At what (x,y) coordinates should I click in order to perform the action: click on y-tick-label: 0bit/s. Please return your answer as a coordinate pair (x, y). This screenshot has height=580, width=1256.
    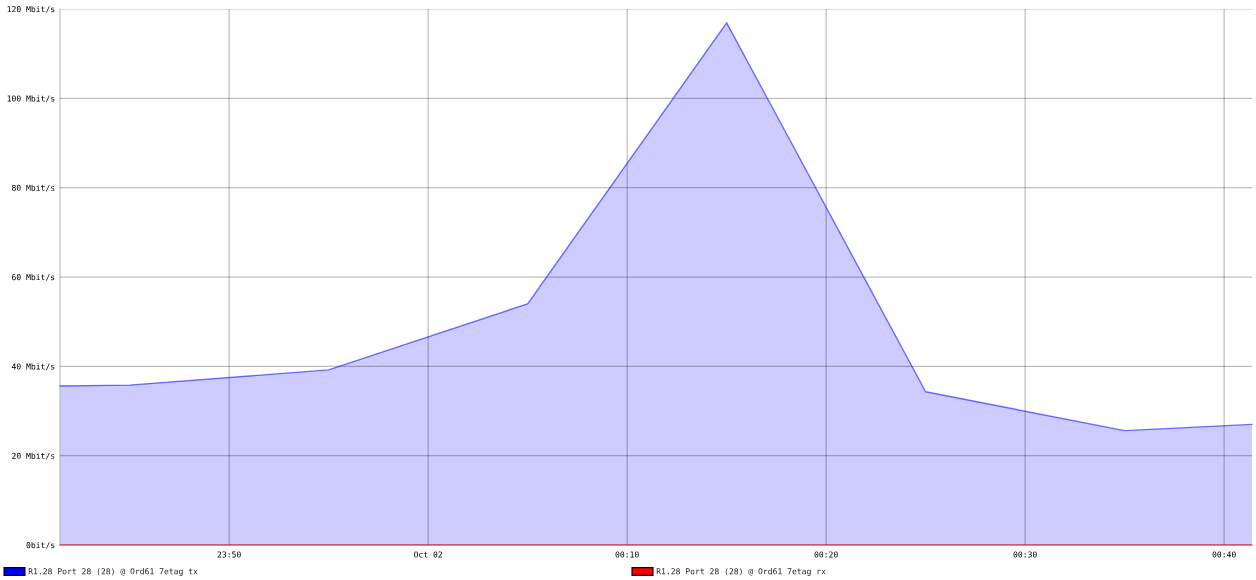
    Looking at the image, I should click on (40, 545).